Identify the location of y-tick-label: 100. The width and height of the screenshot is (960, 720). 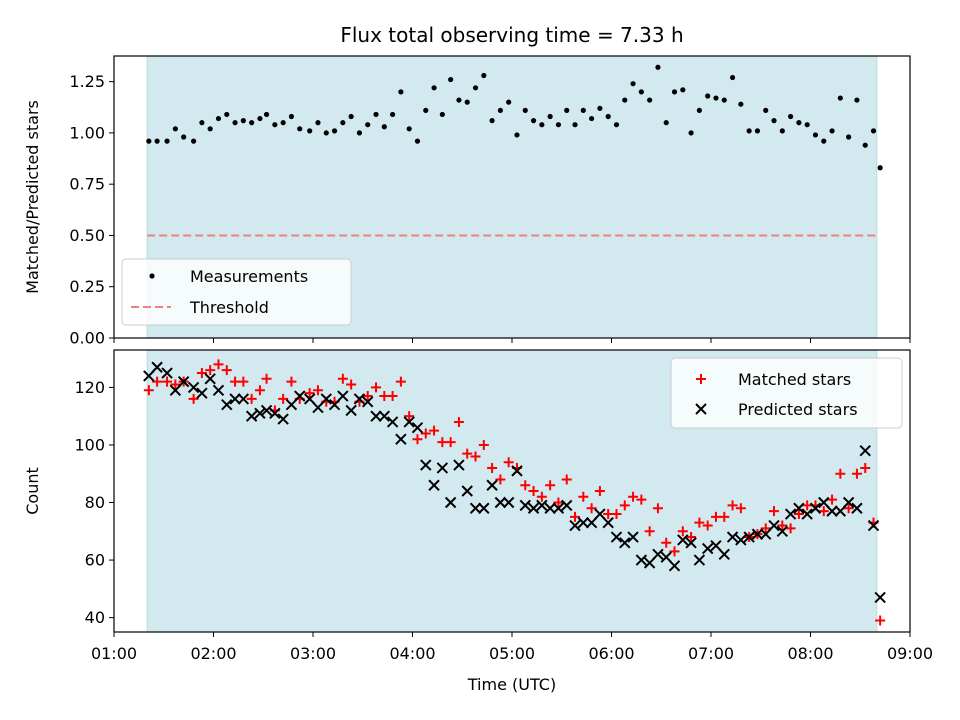
(89, 444).